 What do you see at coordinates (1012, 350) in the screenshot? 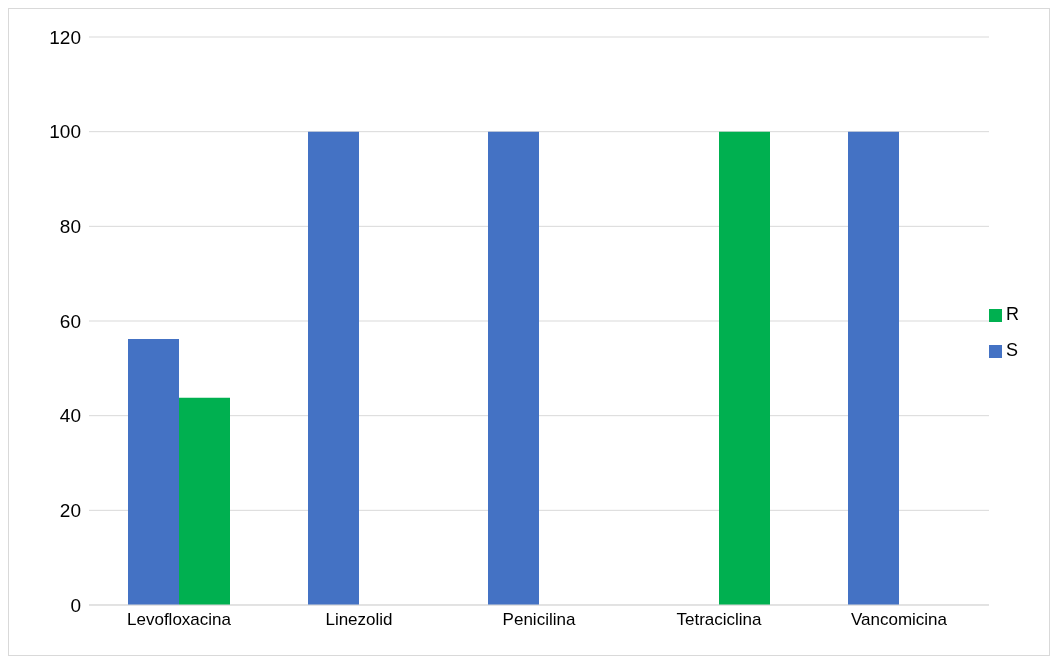
I see `legend-label: S` at bounding box center [1012, 350].